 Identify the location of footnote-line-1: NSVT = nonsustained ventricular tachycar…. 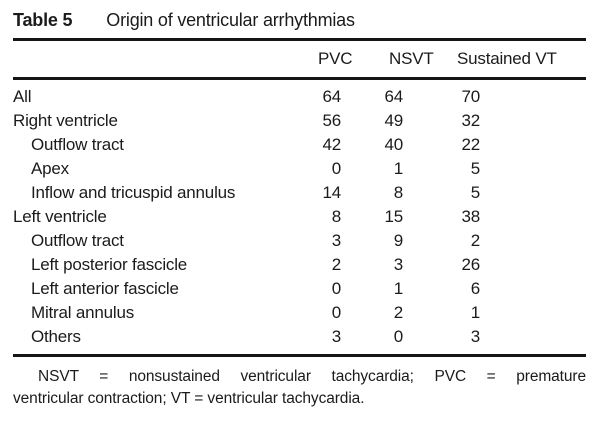
(312, 376).